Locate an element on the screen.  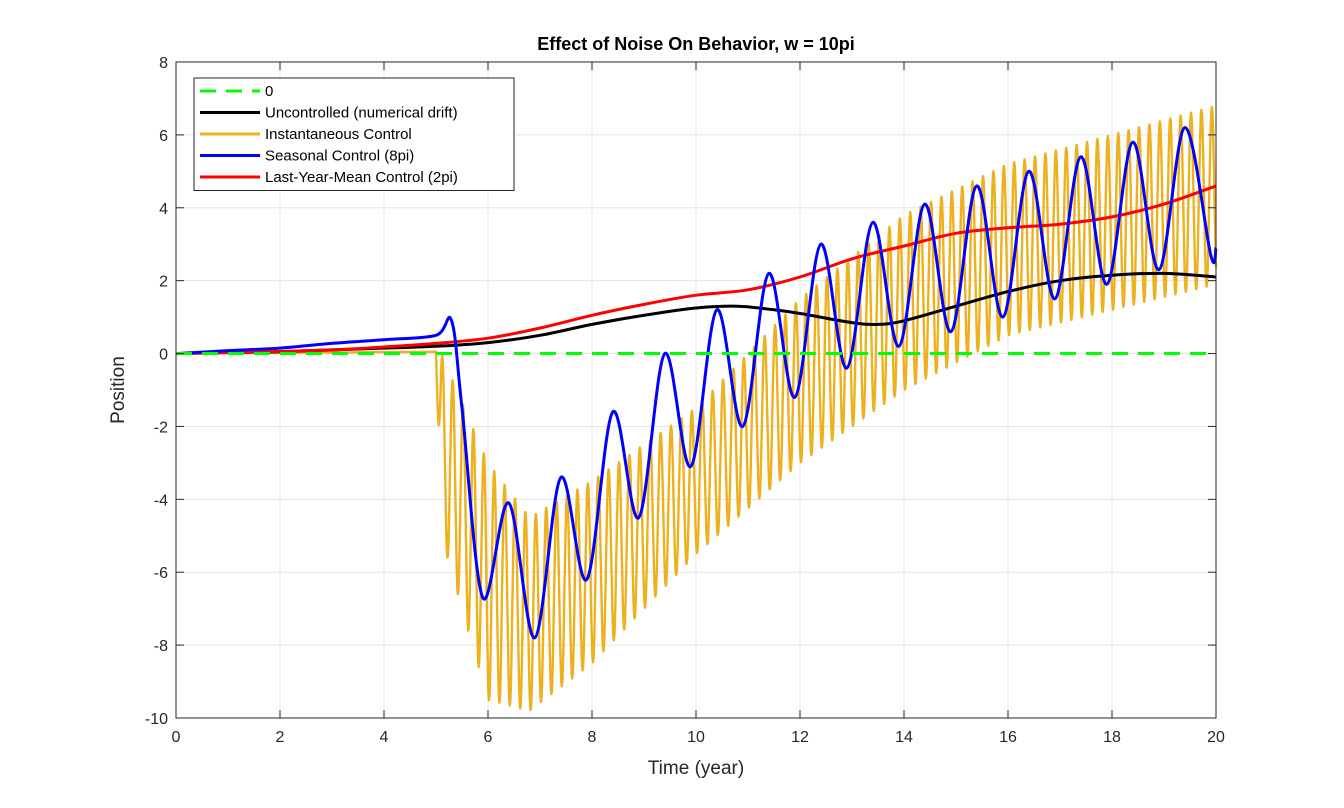
x-tick-label: 4 is located at coordinates (384, 737).